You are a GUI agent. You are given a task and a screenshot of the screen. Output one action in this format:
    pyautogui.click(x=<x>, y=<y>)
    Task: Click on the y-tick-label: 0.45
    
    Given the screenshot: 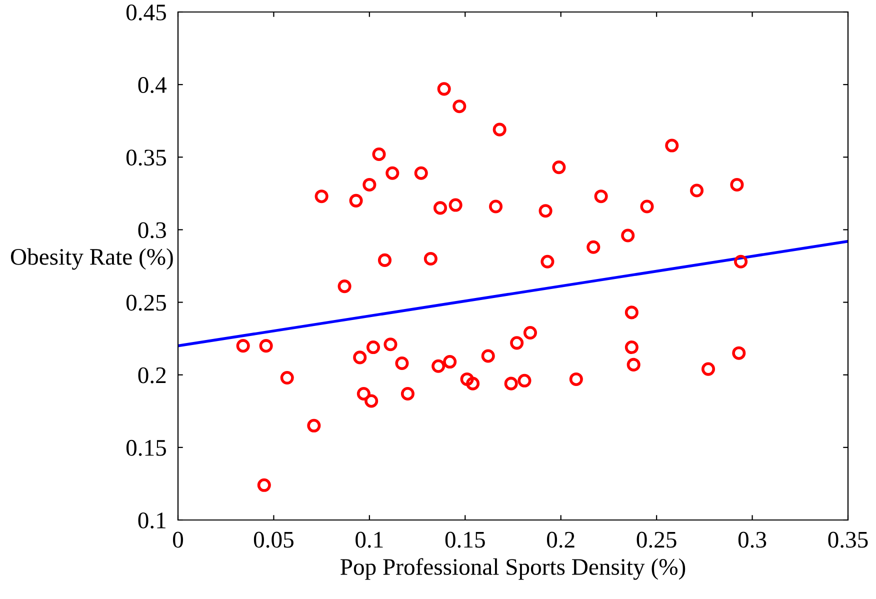 What is the action you would take?
    pyautogui.click(x=146, y=12)
    